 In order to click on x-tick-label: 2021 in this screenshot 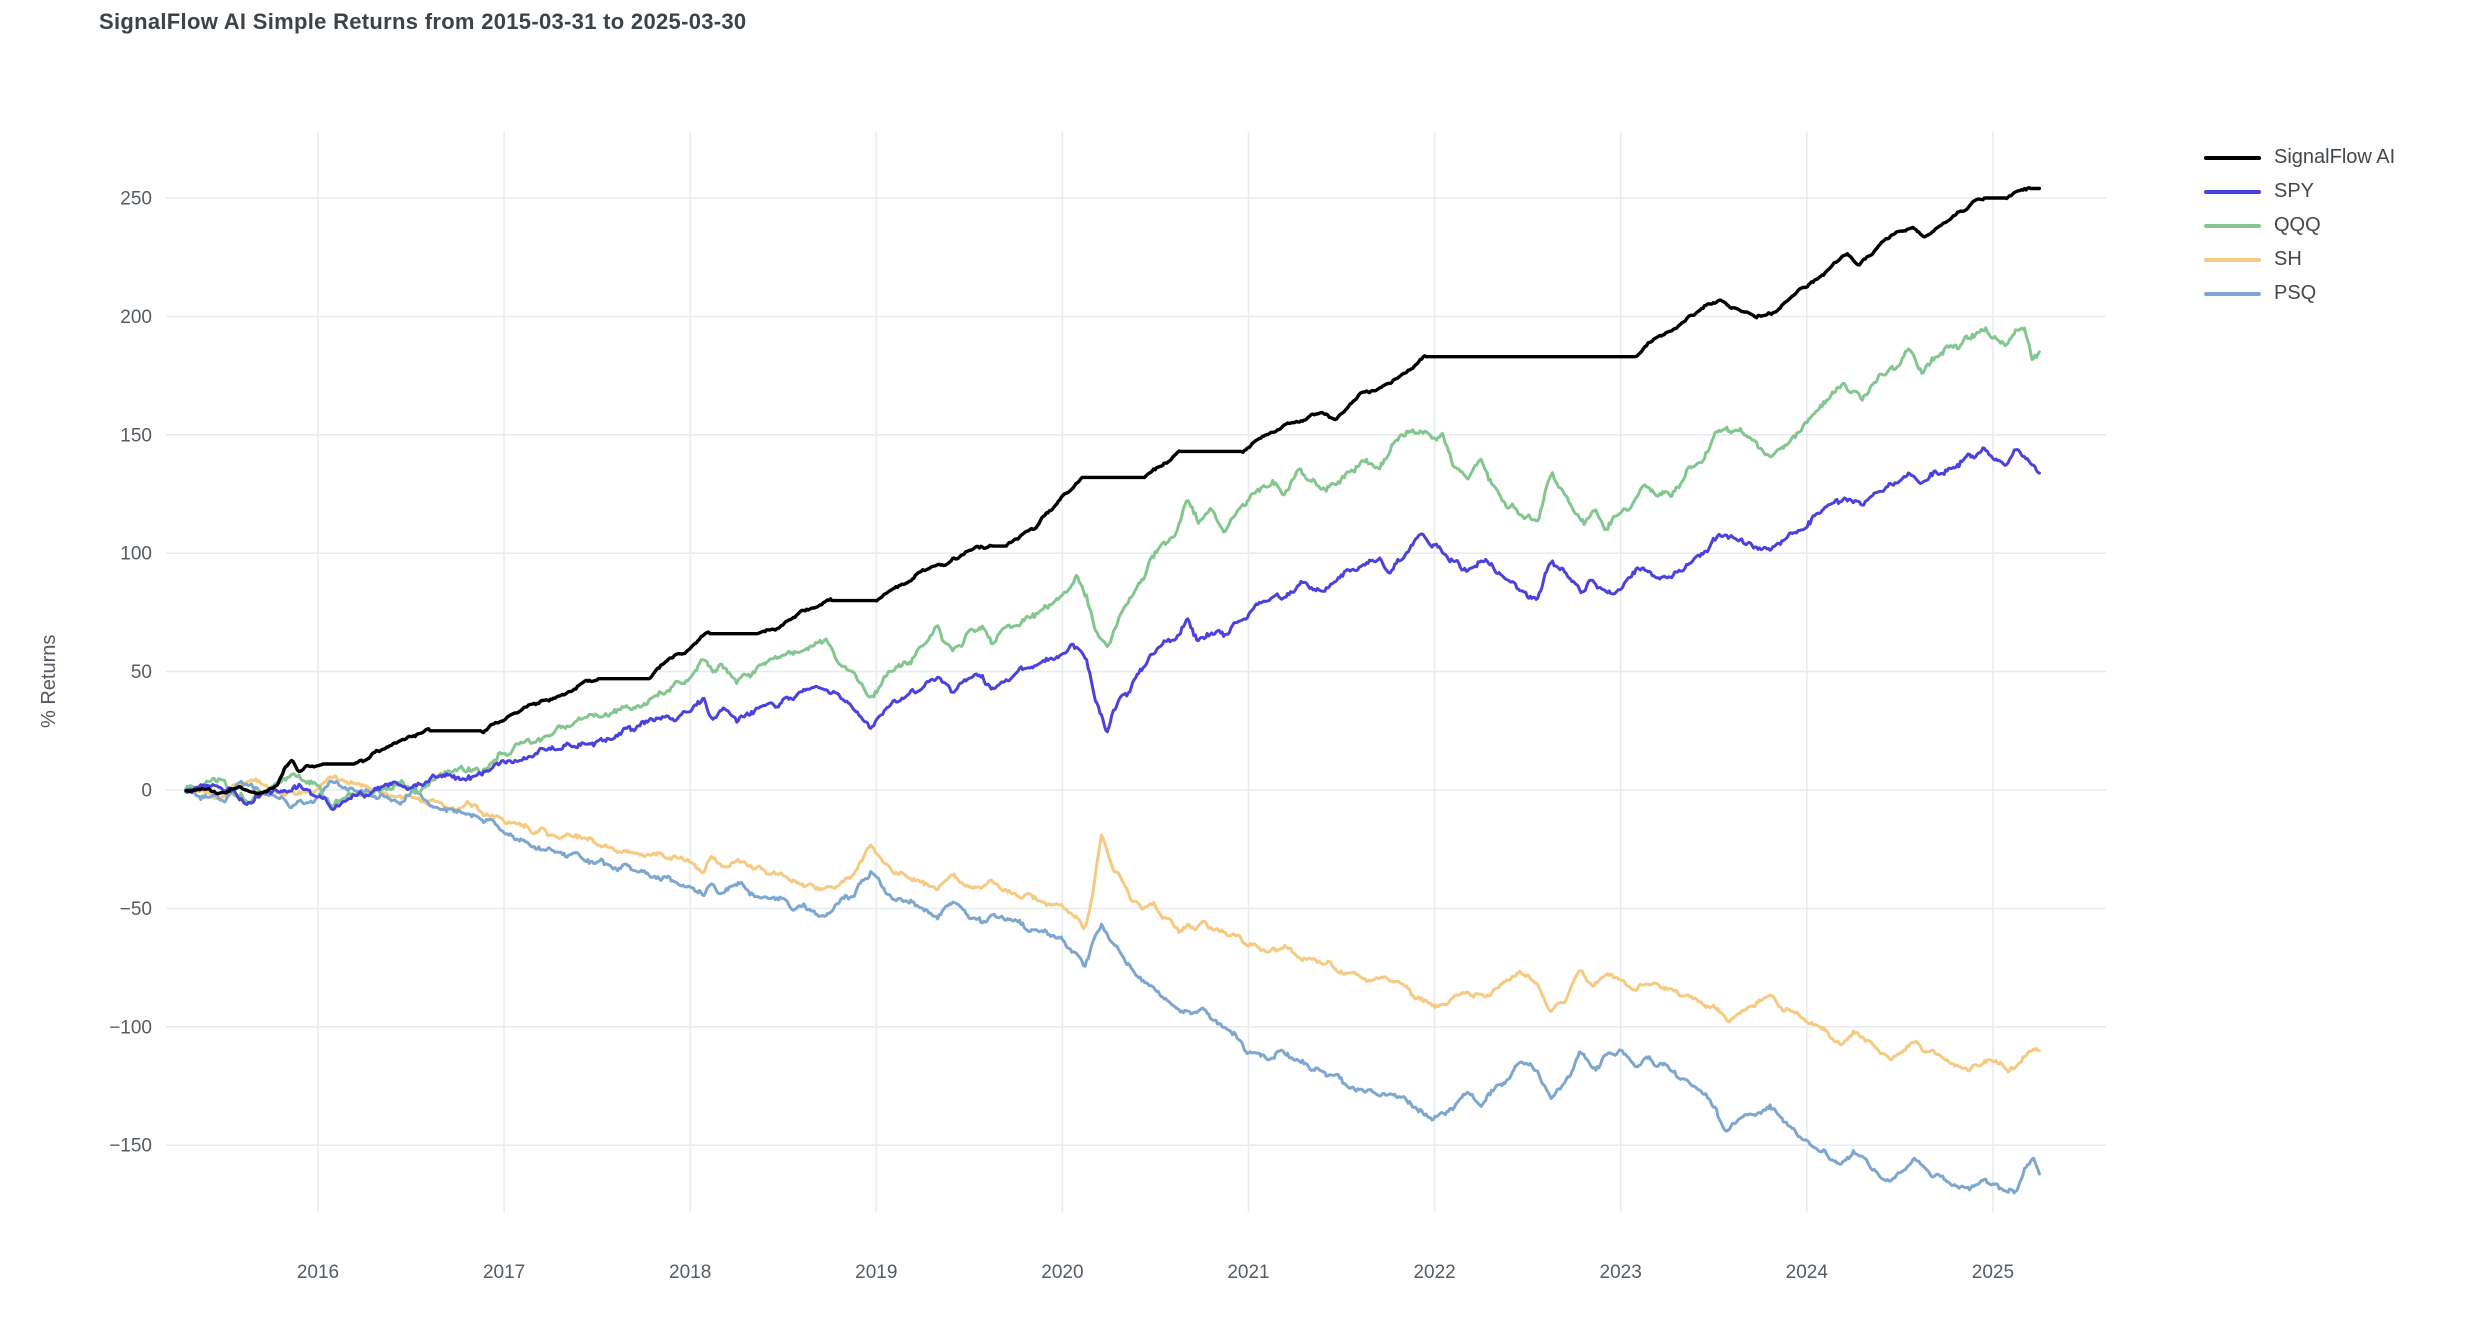, I will do `click(1248, 1272)`.